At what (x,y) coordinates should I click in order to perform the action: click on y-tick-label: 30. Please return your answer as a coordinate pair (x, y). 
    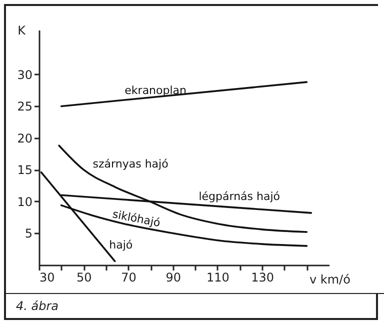
    Looking at the image, I should click on (24, 75).